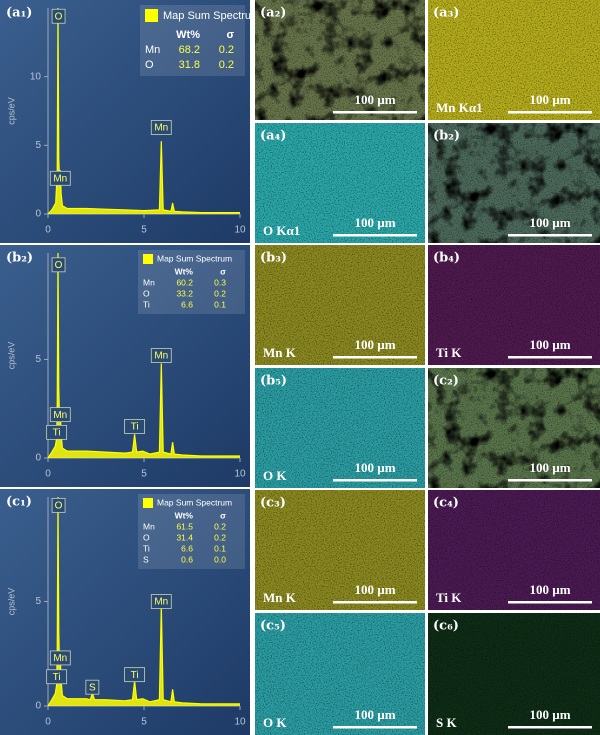  What do you see at coordinates (514, 428) in the screenshot?
I see `element-map: (c₂) 100 µm` at bounding box center [514, 428].